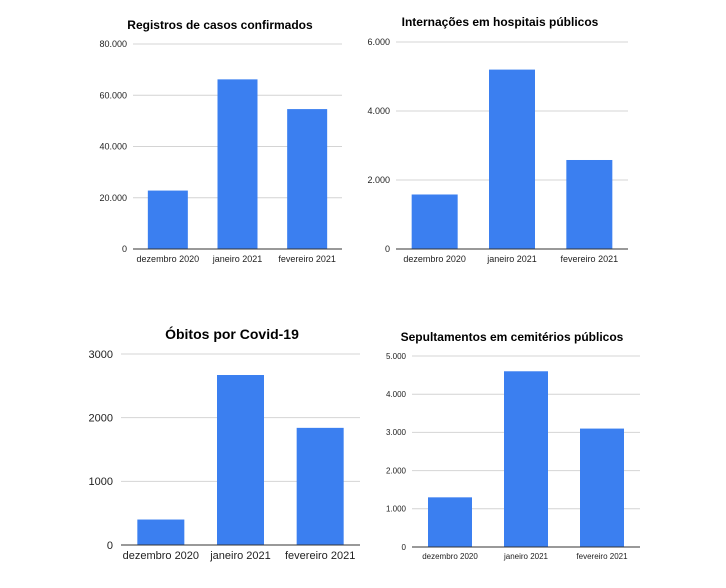  What do you see at coordinates (113, 198) in the screenshot?
I see `y-tick-label: 20.000` at bounding box center [113, 198].